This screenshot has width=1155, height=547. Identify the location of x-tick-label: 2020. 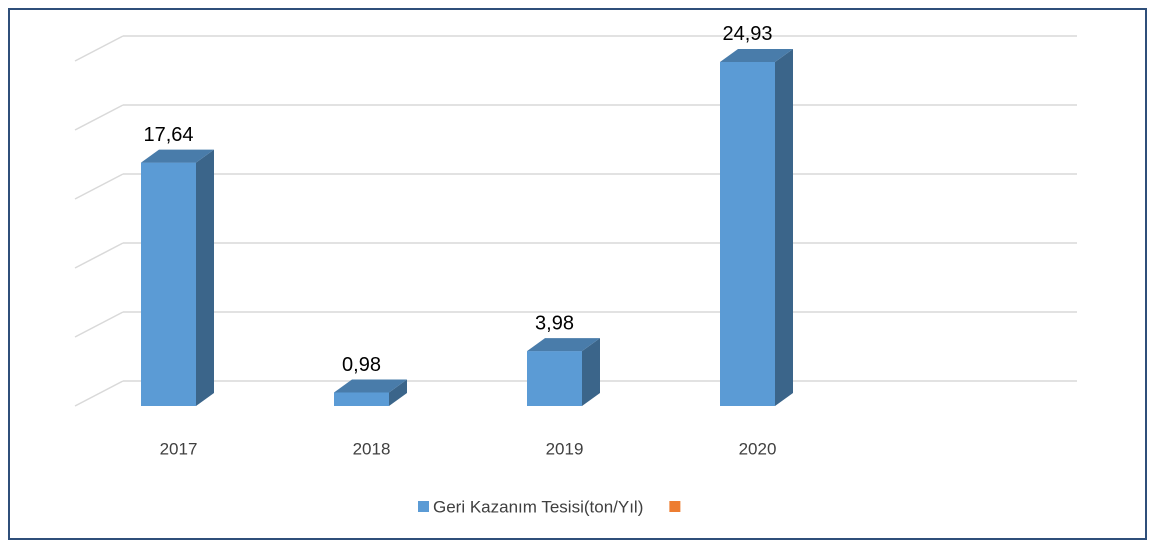
(758, 448).